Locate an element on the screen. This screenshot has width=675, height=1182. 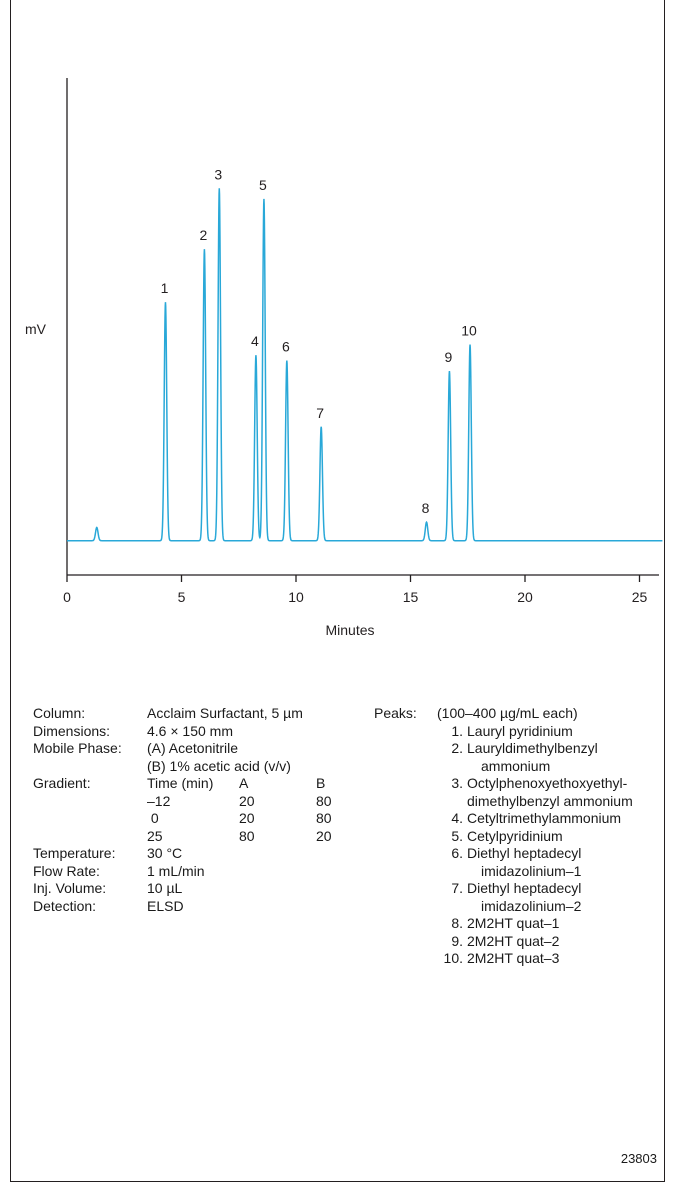
x-ticks: 0 5 10 15 20 25 is located at coordinates (355, 590).